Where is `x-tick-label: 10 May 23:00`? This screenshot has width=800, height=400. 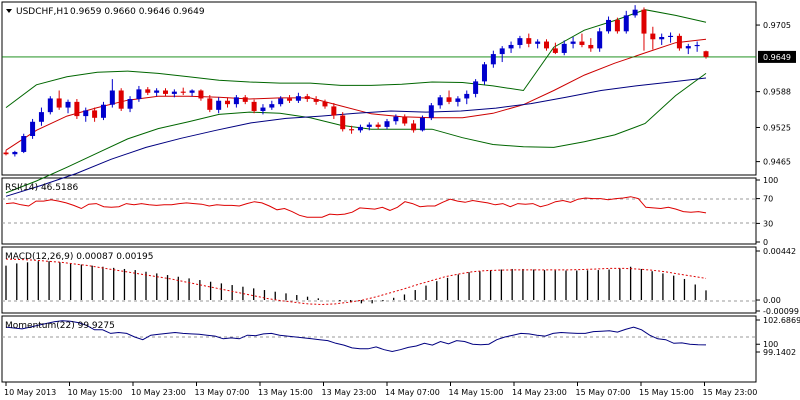
x-tick-label: 10 May 23:00 is located at coordinates (158, 392).